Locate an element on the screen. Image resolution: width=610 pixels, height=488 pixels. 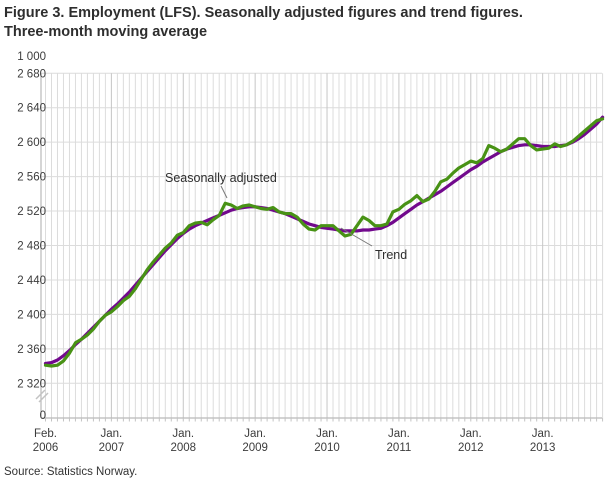
x-tick-year: 2007 is located at coordinates (112, 448).